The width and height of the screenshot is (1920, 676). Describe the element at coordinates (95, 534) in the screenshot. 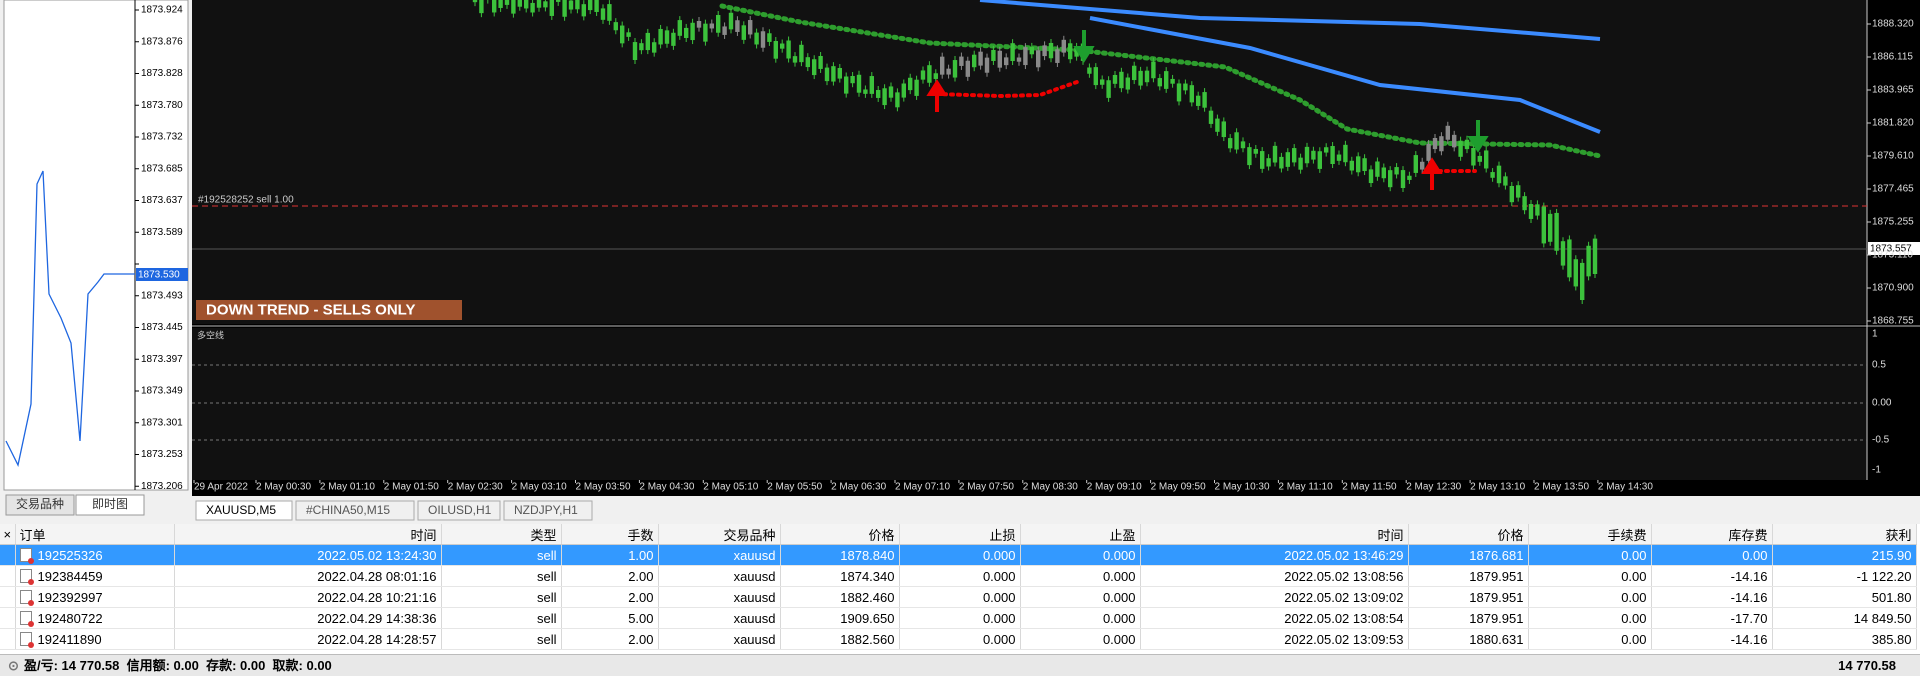

I see `column-header: 订单` at that location.